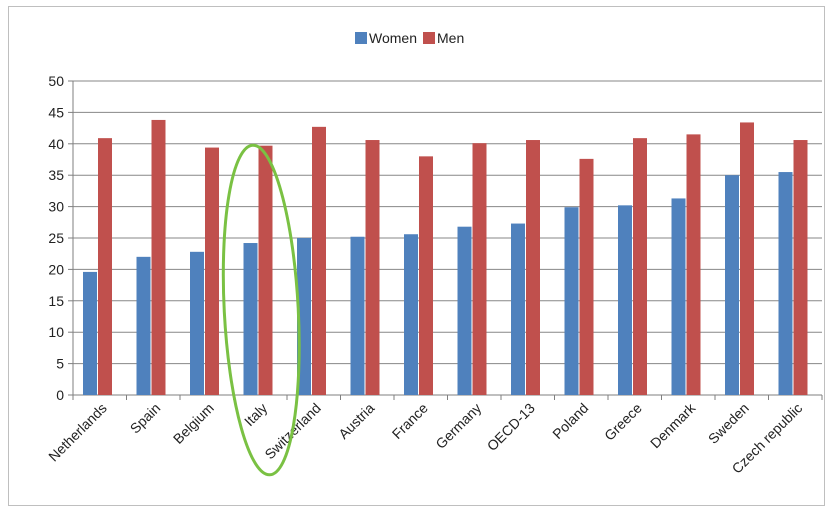 Image resolution: width=833 pixels, height=514 pixels. Describe the element at coordinates (673, 425) in the screenshot. I see `x-tick-label: Denmark` at that location.